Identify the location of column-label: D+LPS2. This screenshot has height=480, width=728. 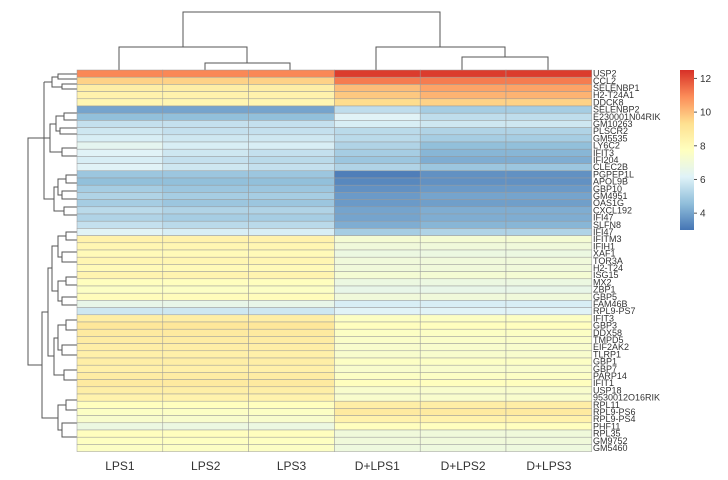
(463, 466).